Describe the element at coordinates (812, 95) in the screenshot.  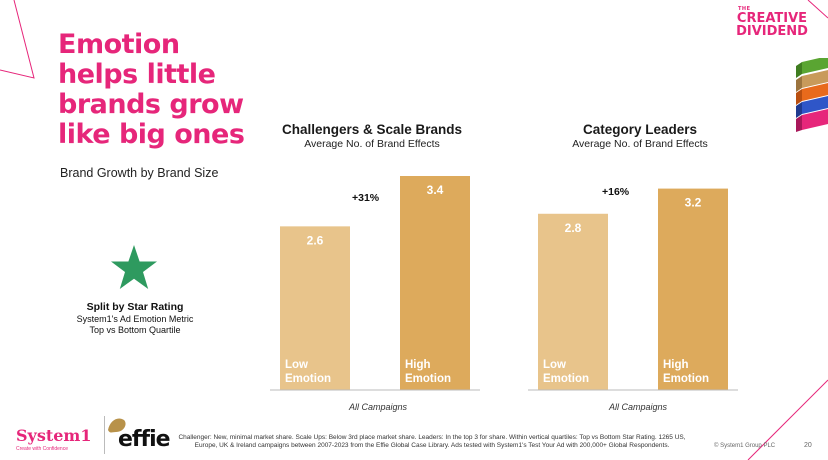
I see `stacked-blocks-graphic` at that location.